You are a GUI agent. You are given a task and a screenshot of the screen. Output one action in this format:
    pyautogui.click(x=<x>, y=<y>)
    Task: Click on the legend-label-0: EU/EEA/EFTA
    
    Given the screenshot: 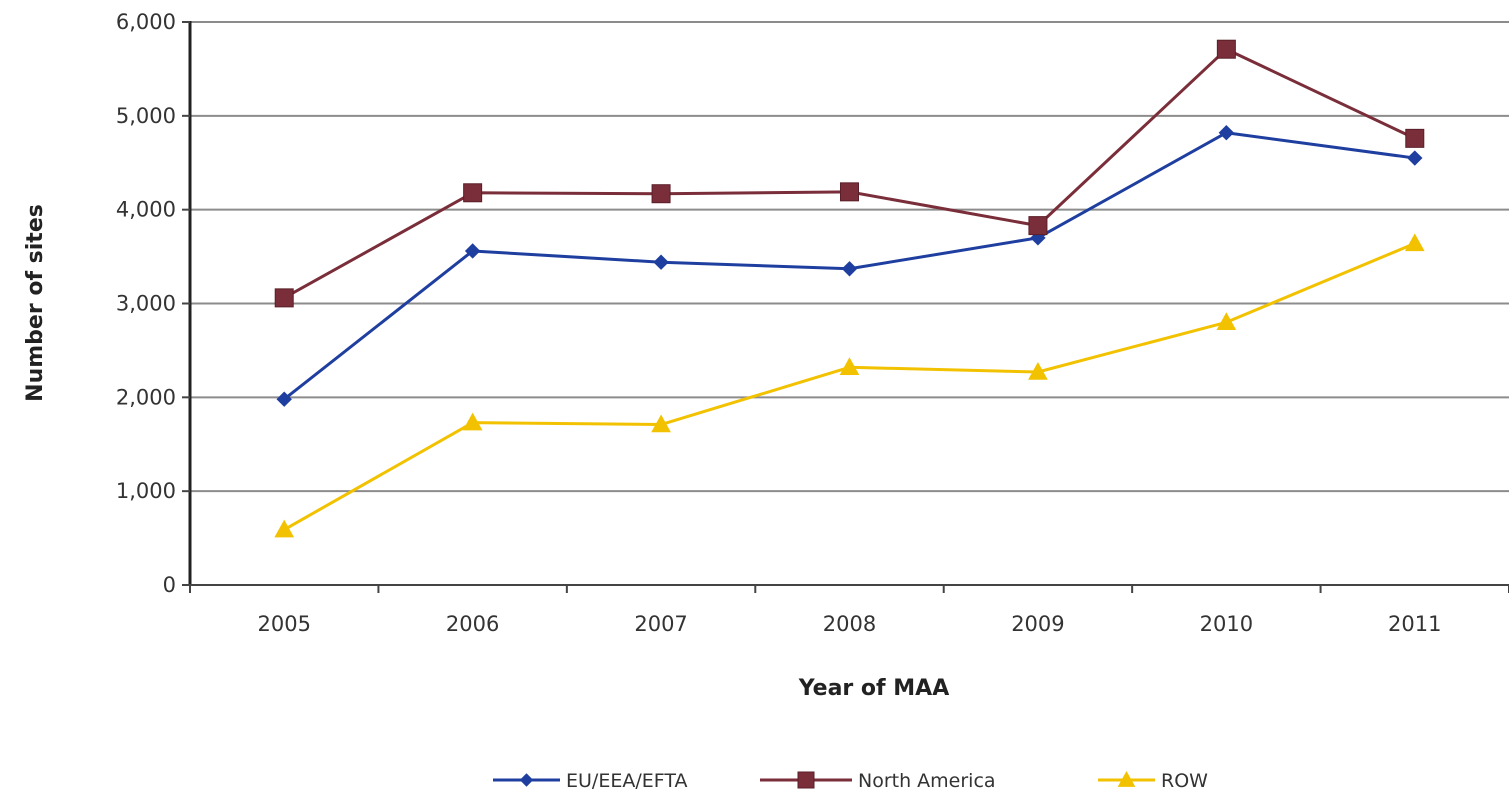 What is the action you would take?
    pyautogui.click(x=626, y=781)
    